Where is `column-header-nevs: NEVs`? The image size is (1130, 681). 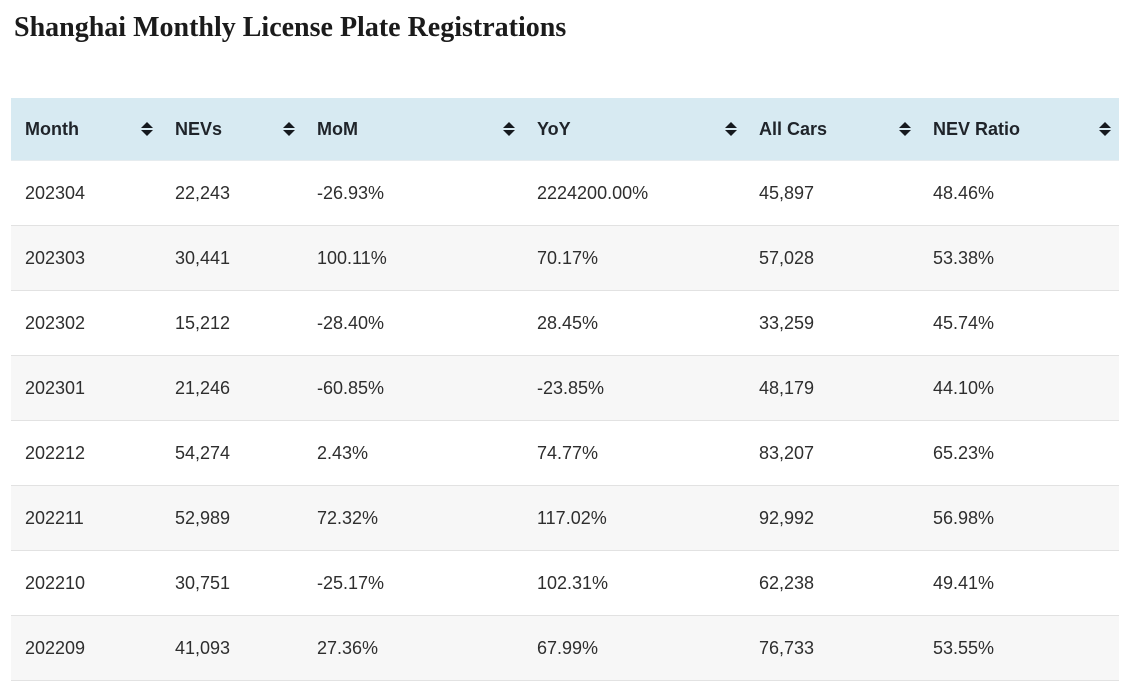 column-header-nevs: NEVs is located at coordinates (232, 129).